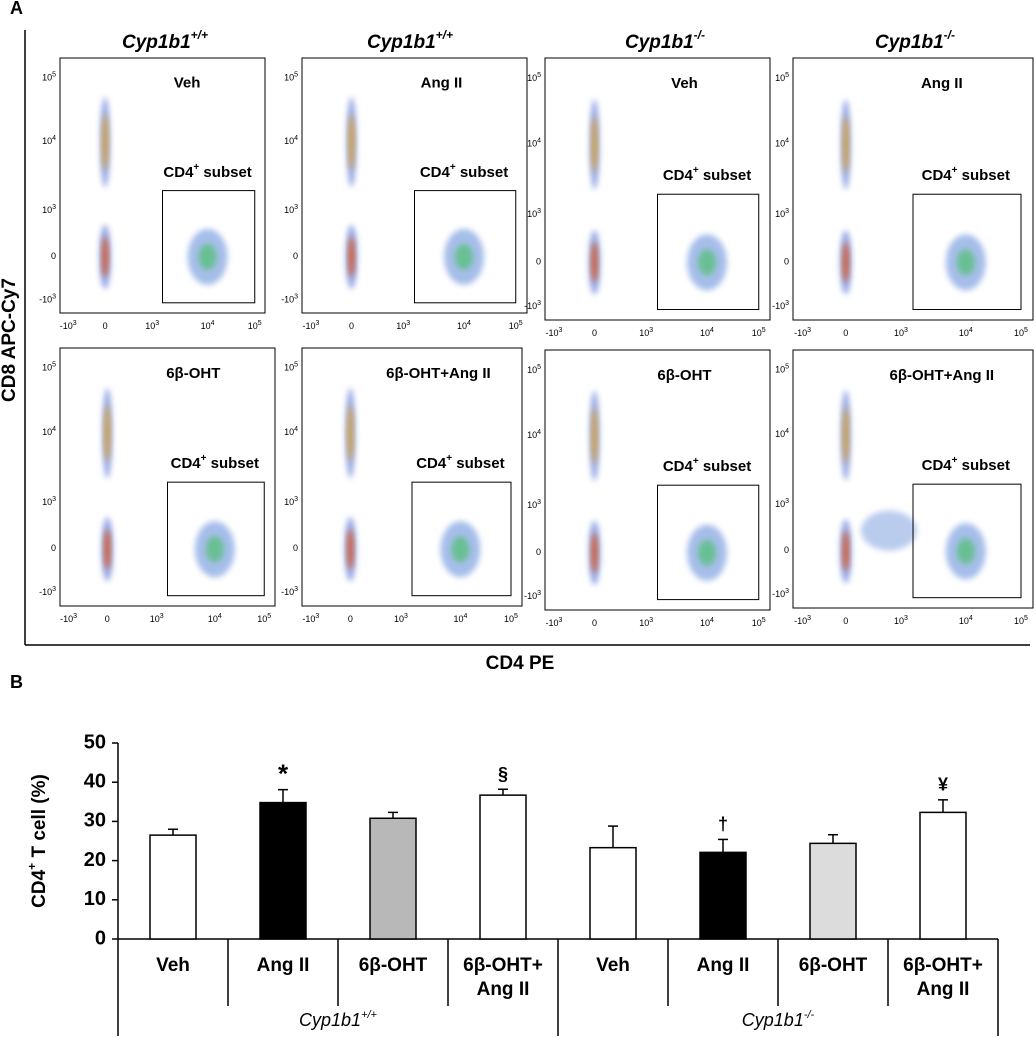 The image size is (1036, 1055). Describe the element at coordinates (208, 325) in the screenshot. I see `x-tick-label: 10⁴` at that location.